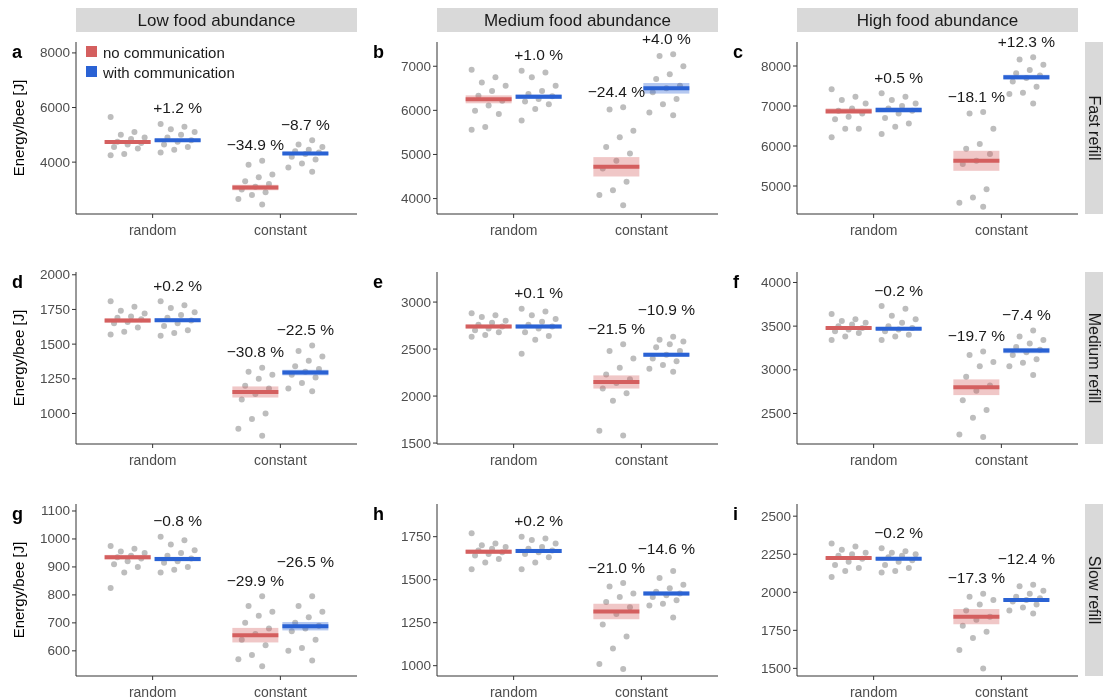  Describe the element at coordinates (58, 595) in the screenshot. I see `y-tick-label: 800` at that location.